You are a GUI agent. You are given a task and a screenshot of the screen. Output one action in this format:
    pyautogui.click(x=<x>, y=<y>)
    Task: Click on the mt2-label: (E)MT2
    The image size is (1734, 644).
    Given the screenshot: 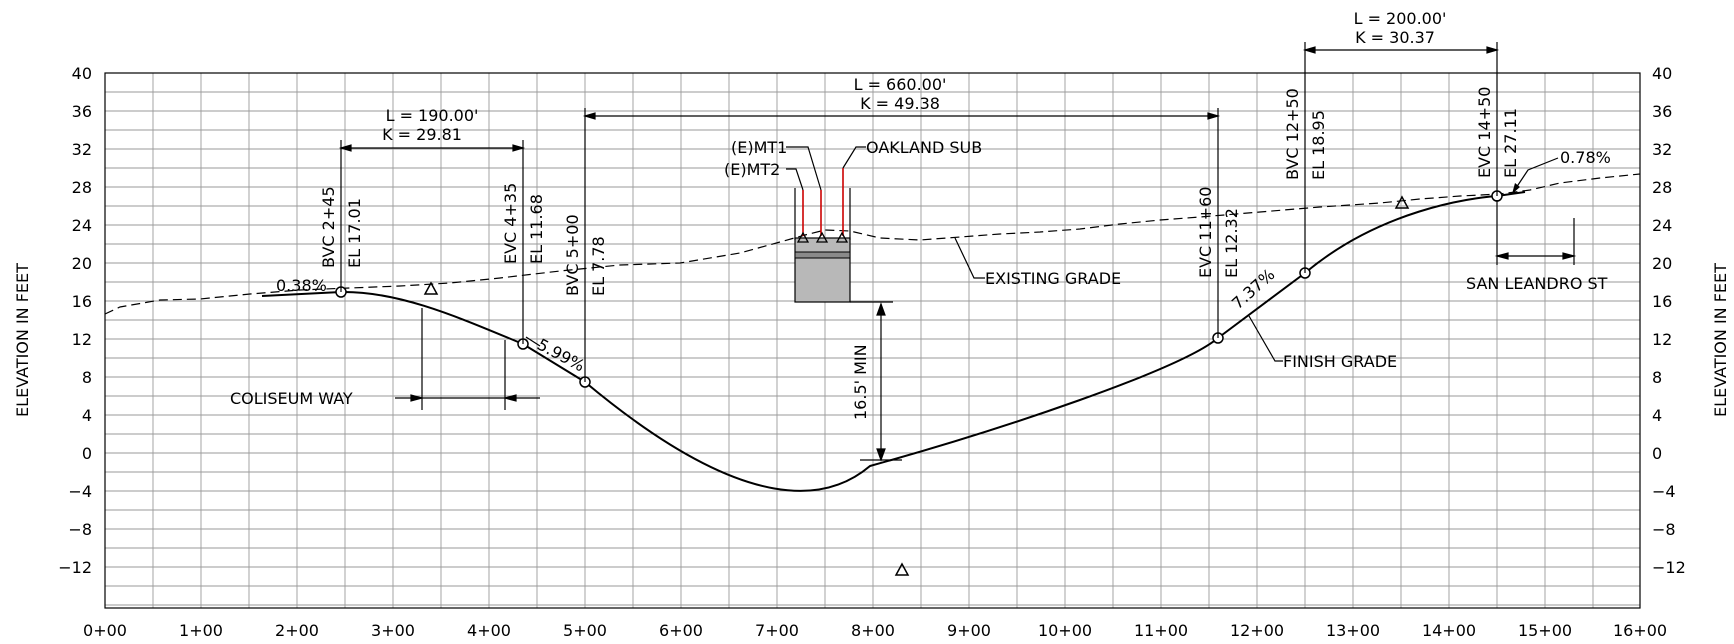 What is the action you would take?
    pyautogui.click(x=752, y=169)
    